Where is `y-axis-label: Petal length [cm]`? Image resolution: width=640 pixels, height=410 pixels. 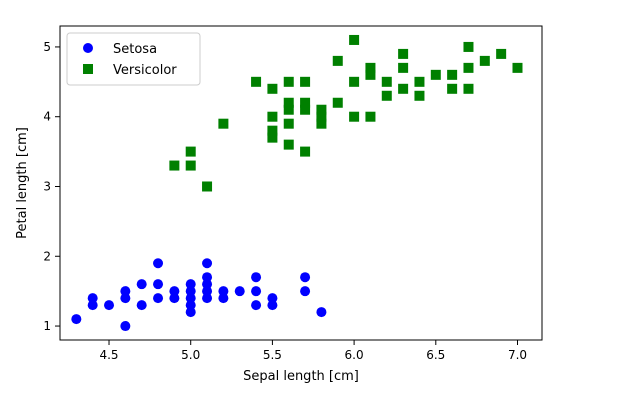
y-axis-label: Petal length [cm] is located at coordinates (22, 183).